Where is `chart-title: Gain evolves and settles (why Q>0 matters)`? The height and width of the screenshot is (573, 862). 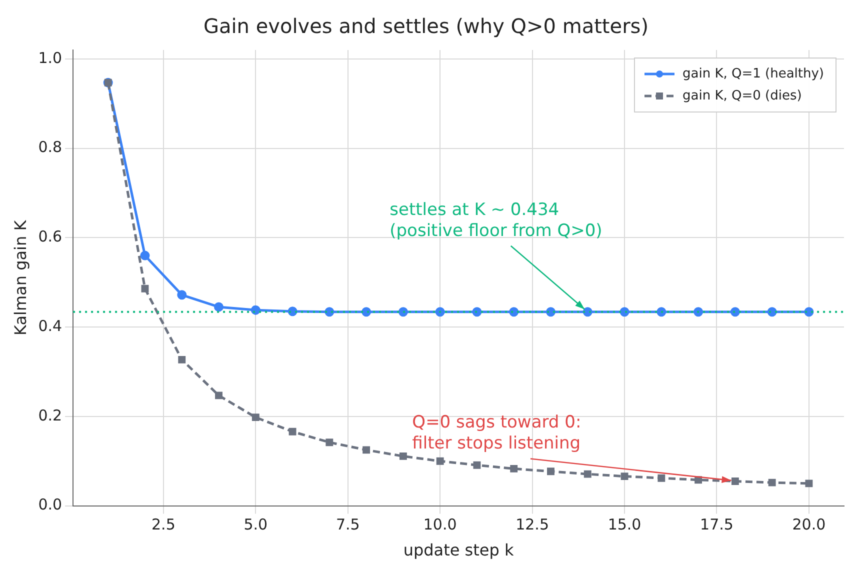
chart-title: Gain evolves and settles (why Q>0 matters) is located at coordinates (426, 26).